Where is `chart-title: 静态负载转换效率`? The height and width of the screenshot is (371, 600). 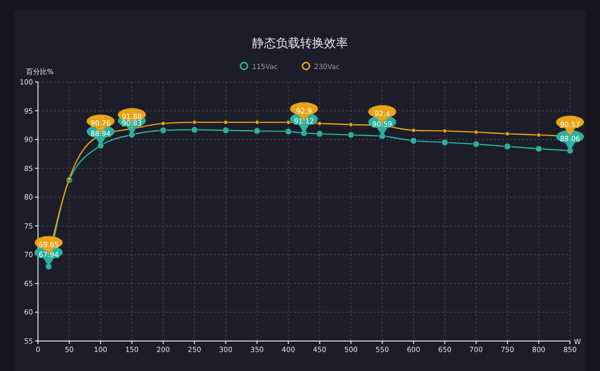 chart-title: 静态负载转换效率 is located at coordinates (300, 43).